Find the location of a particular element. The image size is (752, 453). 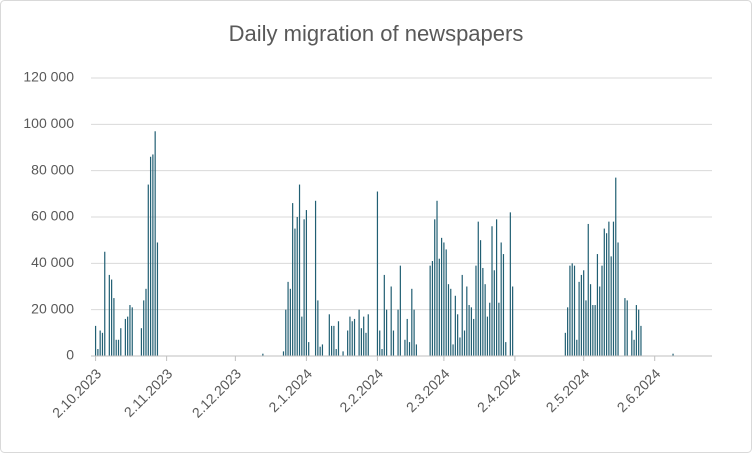

y-tick-label: 20 000 is located at coordinates (52, 308).